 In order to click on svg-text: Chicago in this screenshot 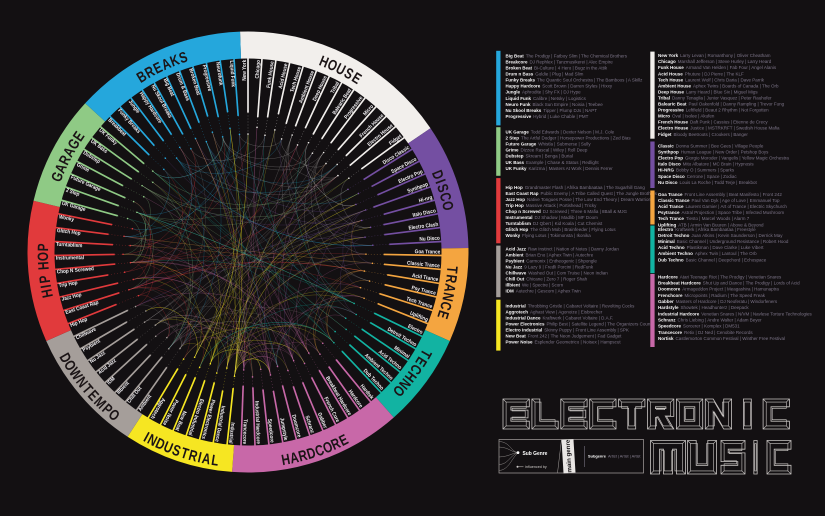, I will do `click(258, 69)`.